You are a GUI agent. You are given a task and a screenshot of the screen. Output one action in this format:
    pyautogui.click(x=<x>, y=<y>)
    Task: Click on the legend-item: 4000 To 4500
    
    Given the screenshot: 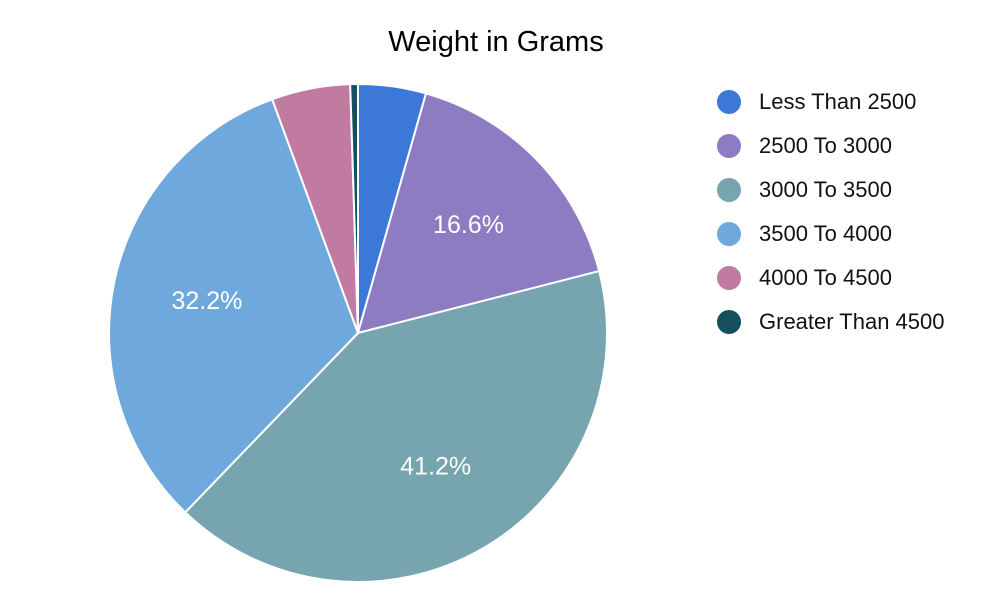 What is the action you would take?
    pyautogui.click(x=831, y=278)
    